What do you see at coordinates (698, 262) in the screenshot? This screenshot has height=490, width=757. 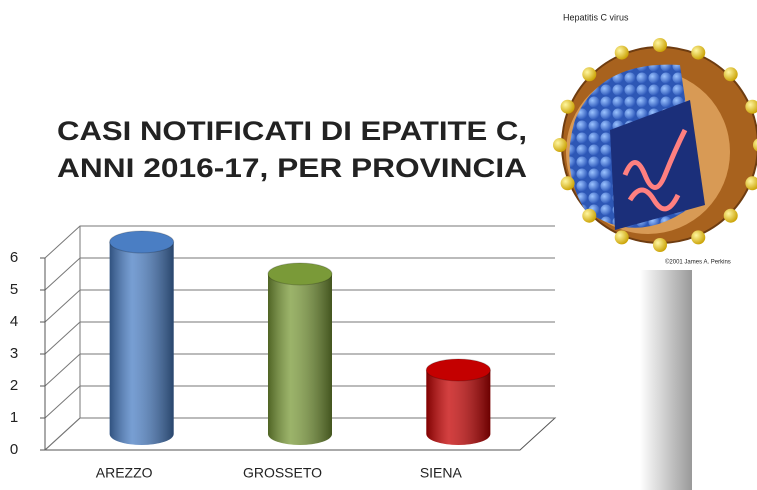 I see `image-credit: ©2001 James A. Perkins` at bounding box center [698, 262].